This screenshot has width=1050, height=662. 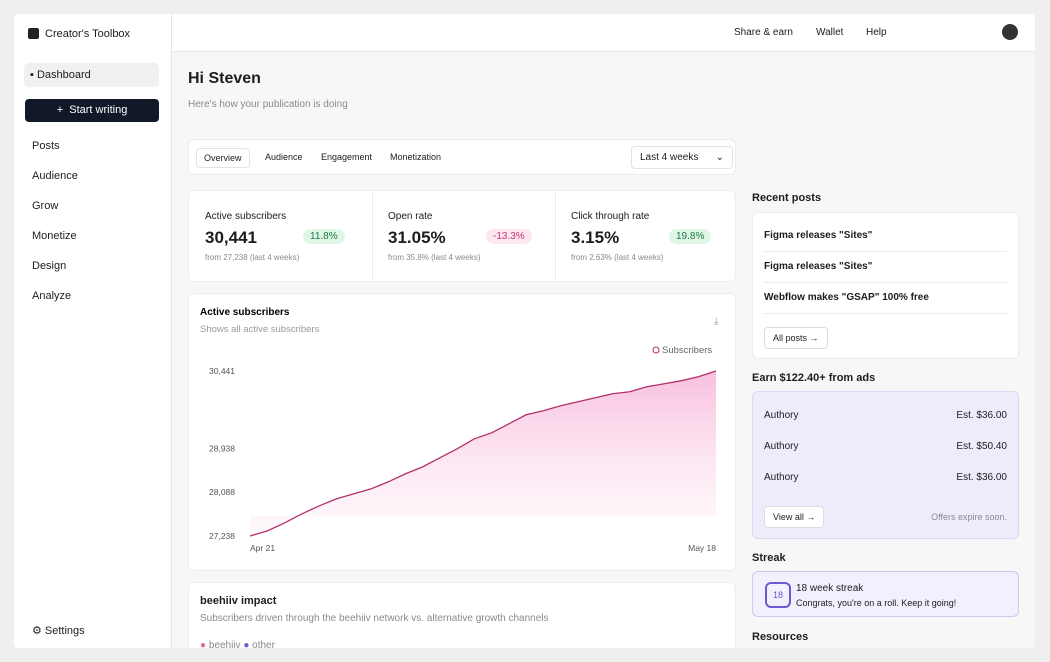 What do you see at coordinates (780, 637) in the screenshot?
I see `section-title: Resources` at bounding box center [780, 637].